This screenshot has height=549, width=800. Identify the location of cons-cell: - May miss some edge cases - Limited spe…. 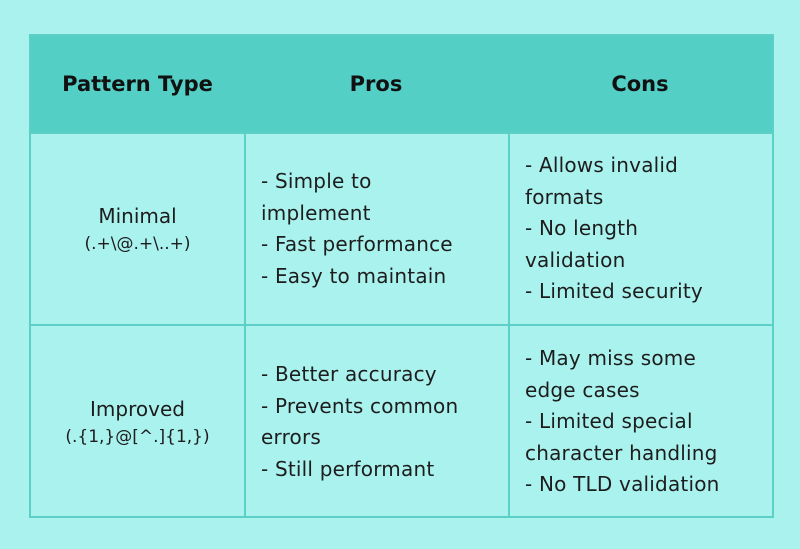
(640, 422).